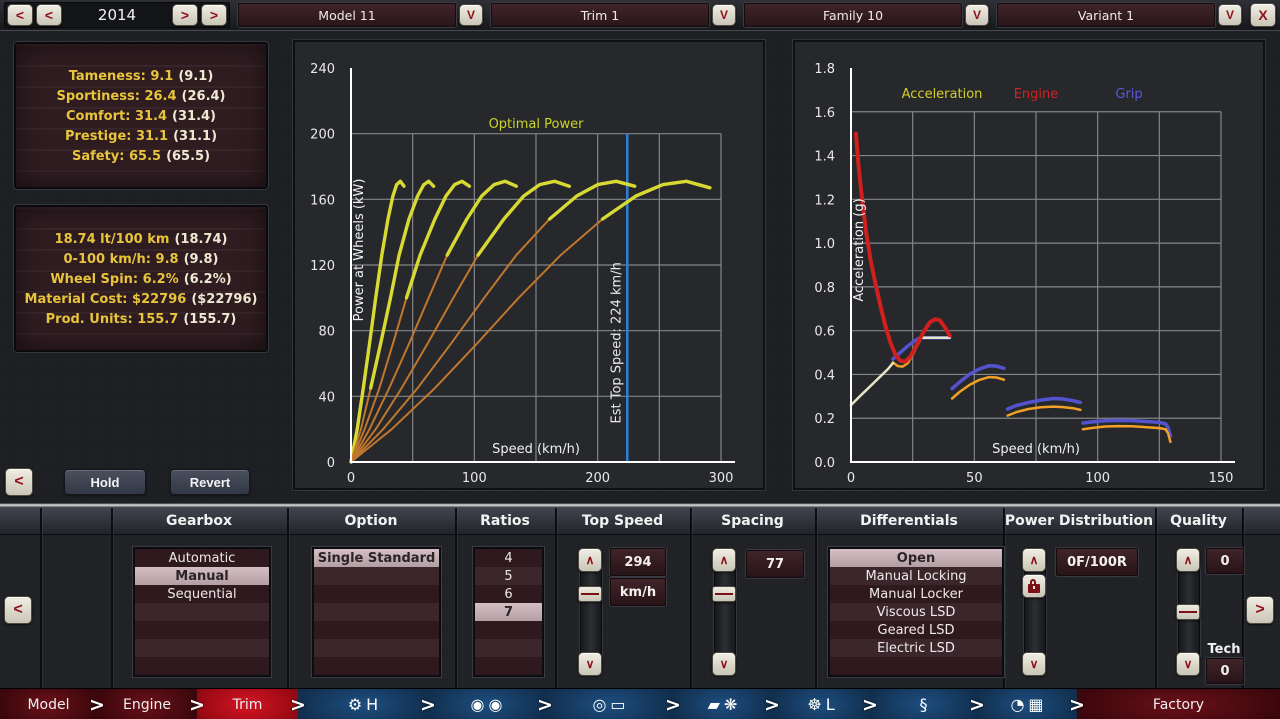 This screenshot has width=1280, height=719. What do you see at coordinates (916, 612) in the screenshot?
I see `differentials-option-viscous-lsd: Viscous LSD` at bounding box center [916, 612].